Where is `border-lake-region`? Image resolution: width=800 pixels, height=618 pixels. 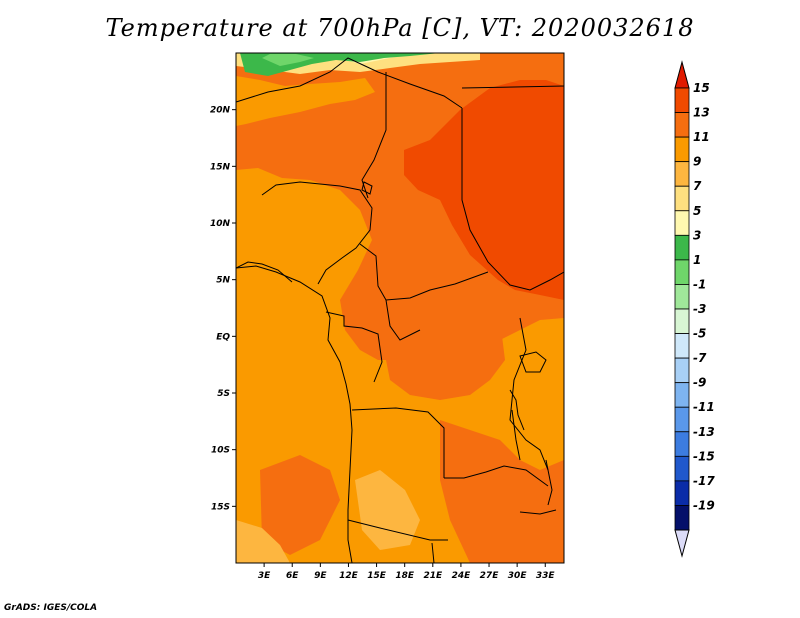
border-lake-region is located at coordinates (517, 410).